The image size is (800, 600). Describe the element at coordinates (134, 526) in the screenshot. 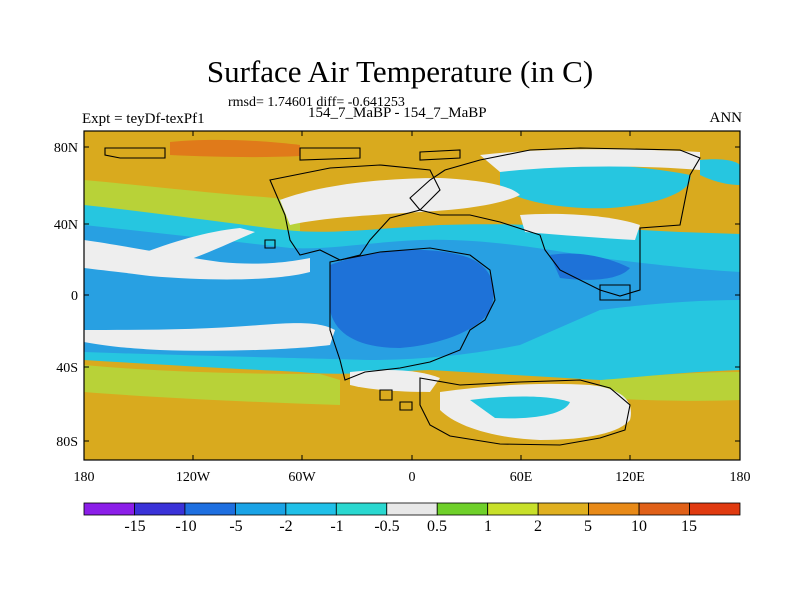

I see `colorbar-label: -15` at that location.